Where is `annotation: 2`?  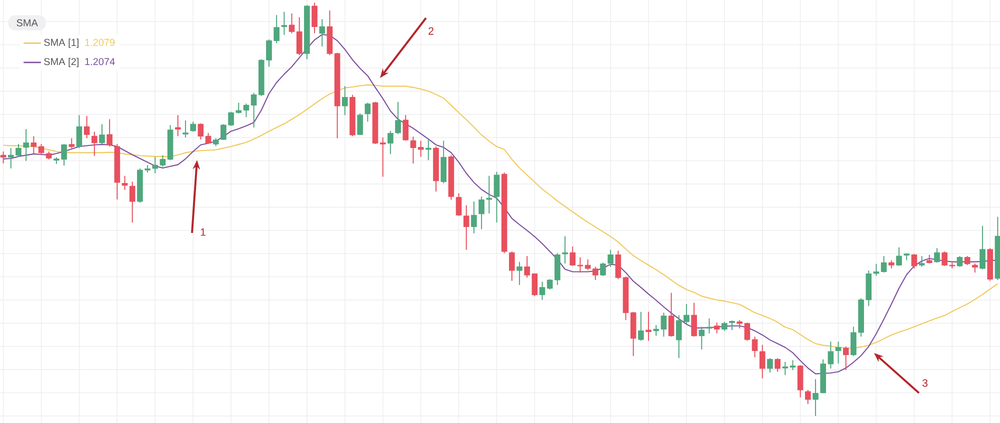
annotation: 2 is located at coordinates (431, 31).